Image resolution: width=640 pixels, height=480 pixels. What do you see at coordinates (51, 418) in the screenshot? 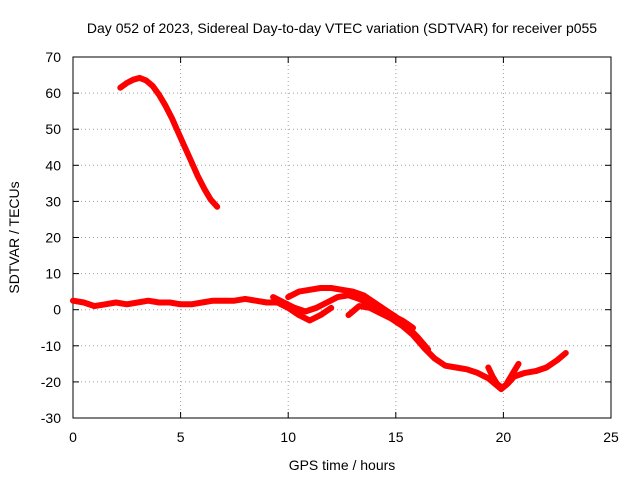
I see `y-tick-label: -30` at bounding box center [51, 418].